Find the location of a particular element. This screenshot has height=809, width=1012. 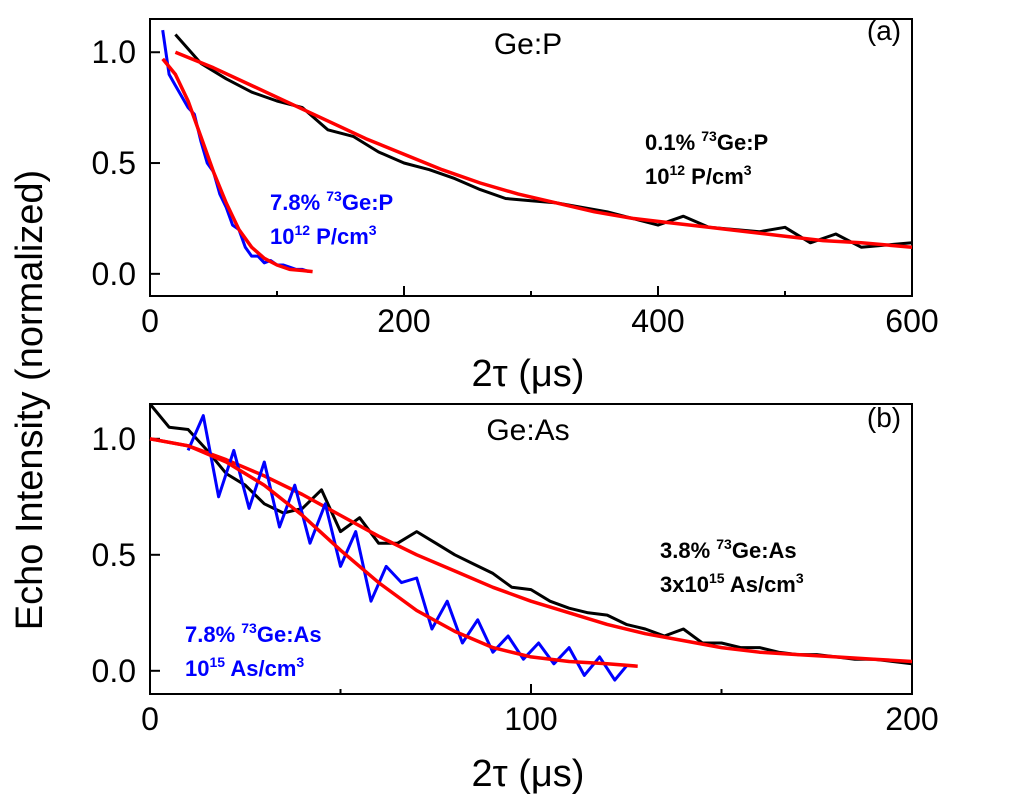

panel-a-title: Ge:P is located at coordinates (528, 44).